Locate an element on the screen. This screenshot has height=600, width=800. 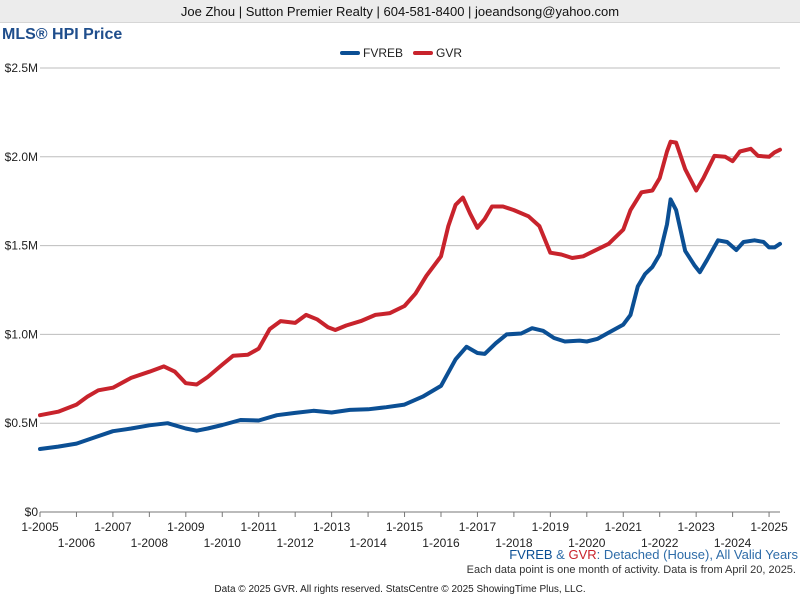
x-tick-label: 1-2021 is located at coordinates (624, 527).